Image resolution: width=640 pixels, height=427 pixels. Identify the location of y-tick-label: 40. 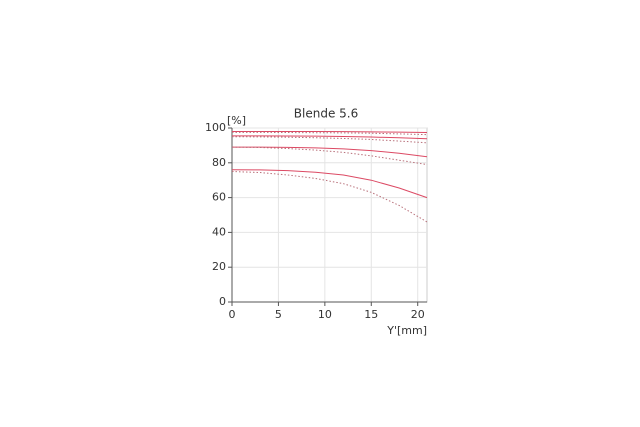
(219, 231).